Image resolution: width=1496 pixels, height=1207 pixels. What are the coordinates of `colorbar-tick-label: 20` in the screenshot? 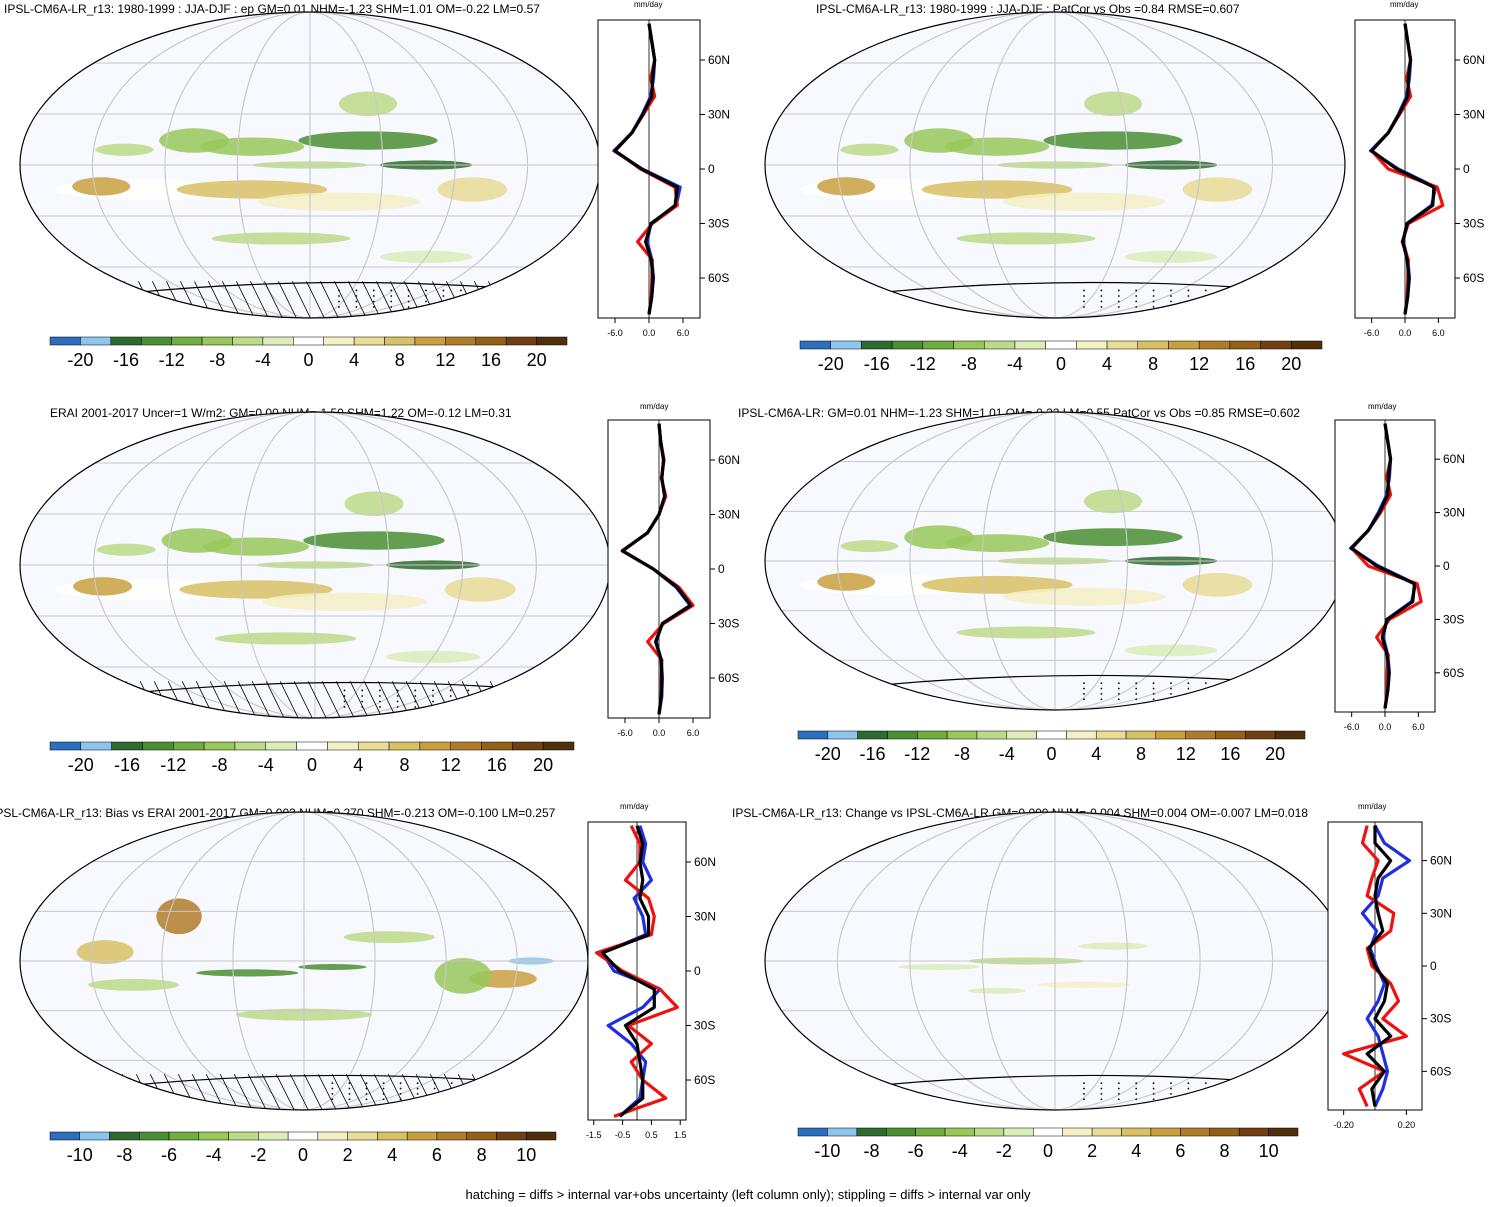 It's located at (1275, 754).